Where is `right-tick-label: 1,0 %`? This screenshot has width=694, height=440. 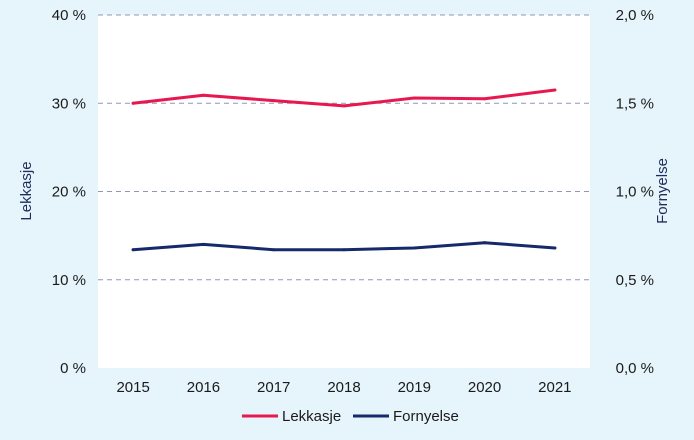 right-tick-label: 1,0 % is located at coordinates (635, 192).